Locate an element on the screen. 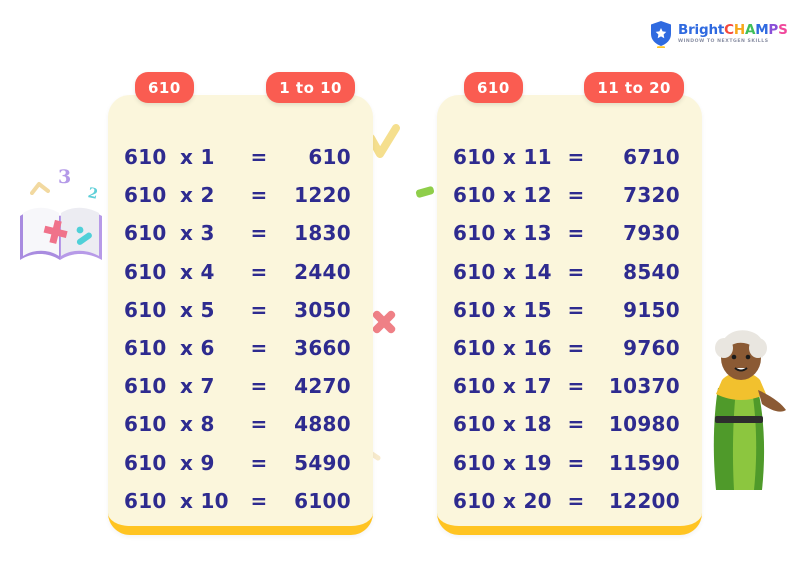  table-row: 610 x 3 = 1830 is located at coordinates (240, 233).